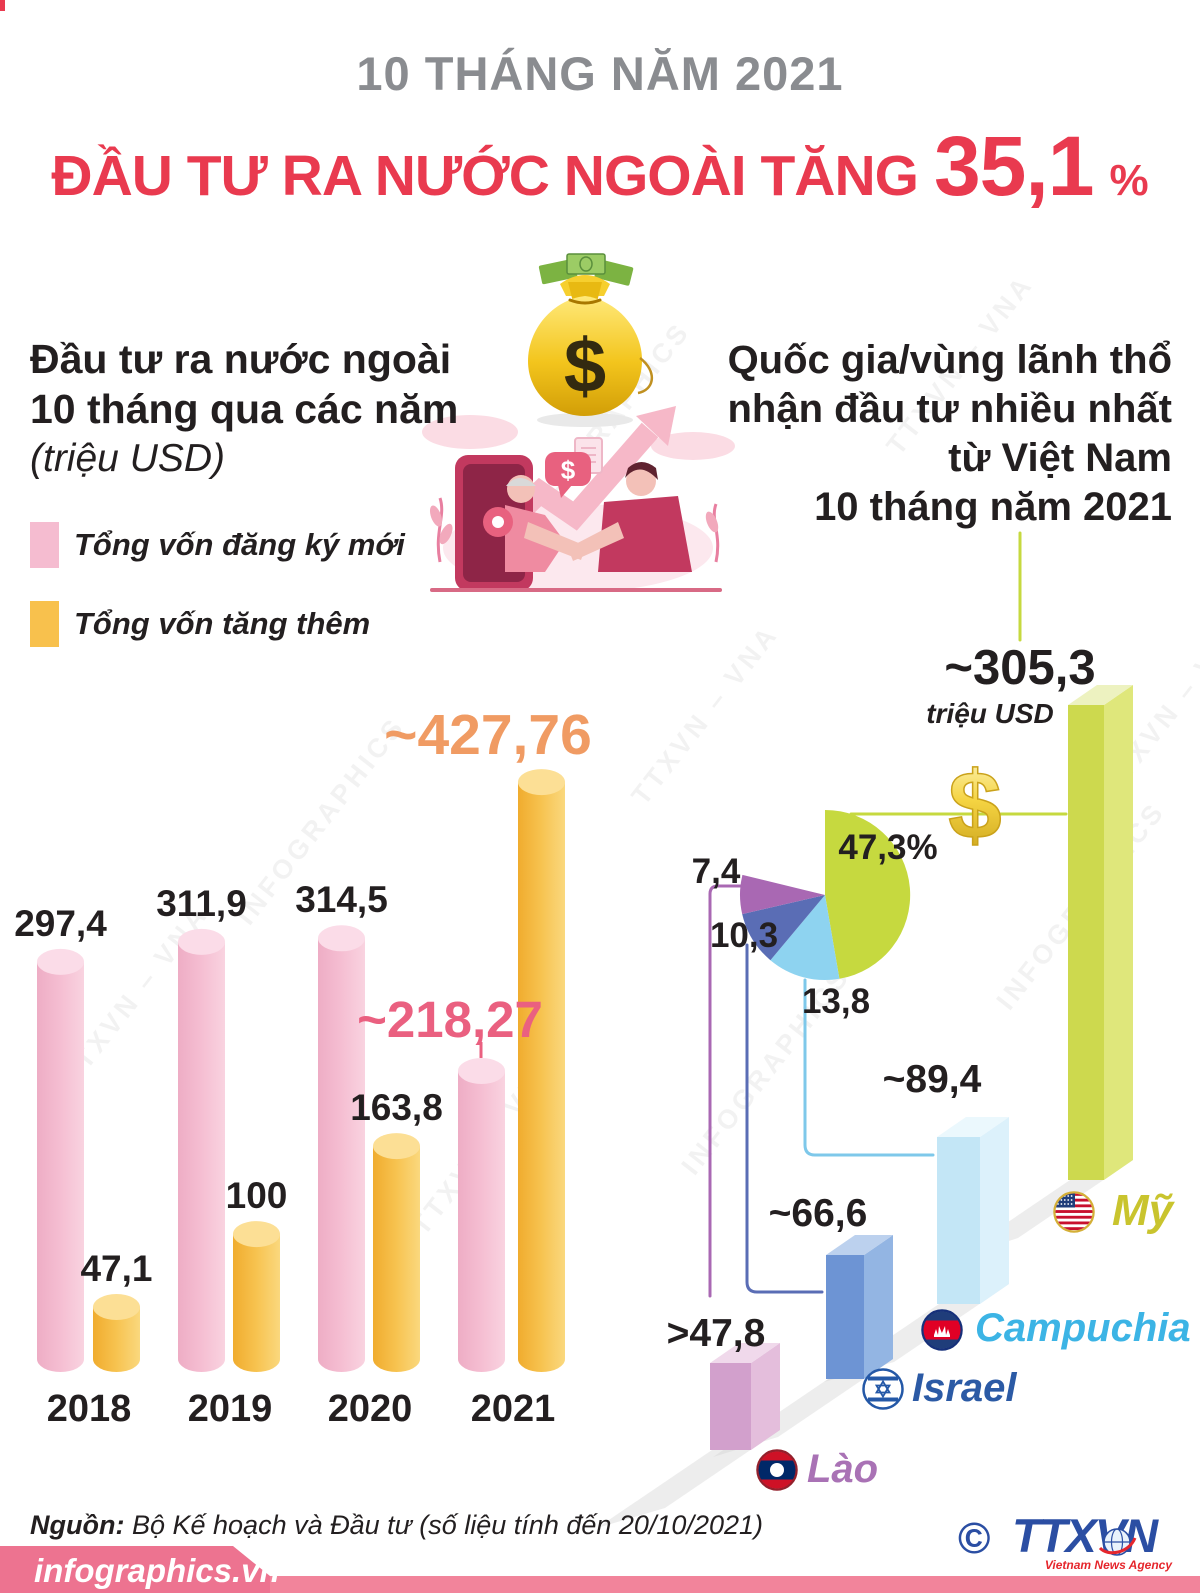 This screenshot has width=1200, height=1593. What do you see at coordinates (230, 1409) in the screenshot?
I see `year-label: 2019` at bounding box center [230, 1409].